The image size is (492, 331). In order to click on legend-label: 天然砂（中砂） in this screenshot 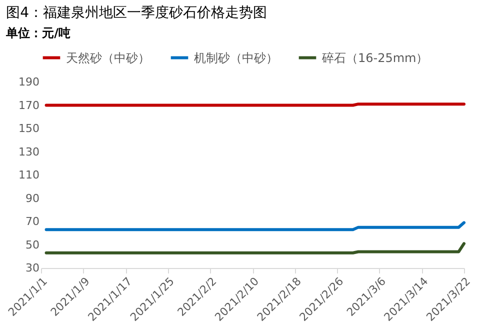, I will do `click(108, 57)`.